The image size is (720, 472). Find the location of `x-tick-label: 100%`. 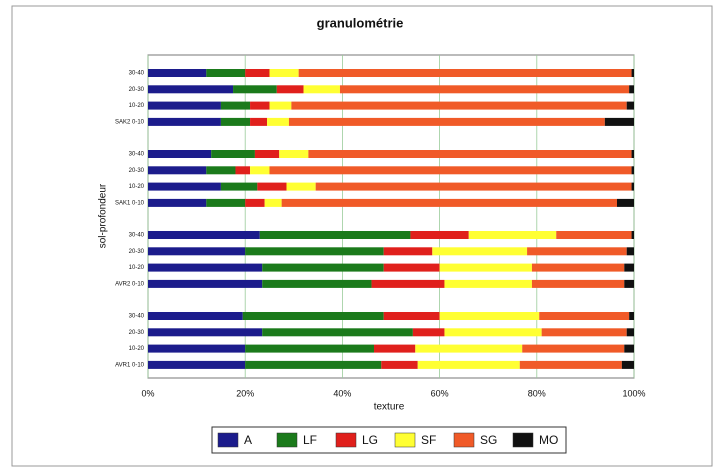

x-tick-label: 100% is located at coordinates (633, 393).